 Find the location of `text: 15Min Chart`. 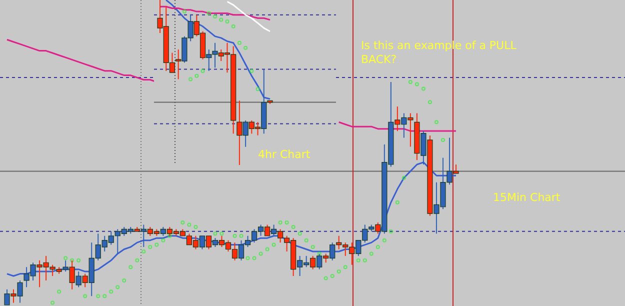

text: 15Min Chart is located at coordinates (527, 197).